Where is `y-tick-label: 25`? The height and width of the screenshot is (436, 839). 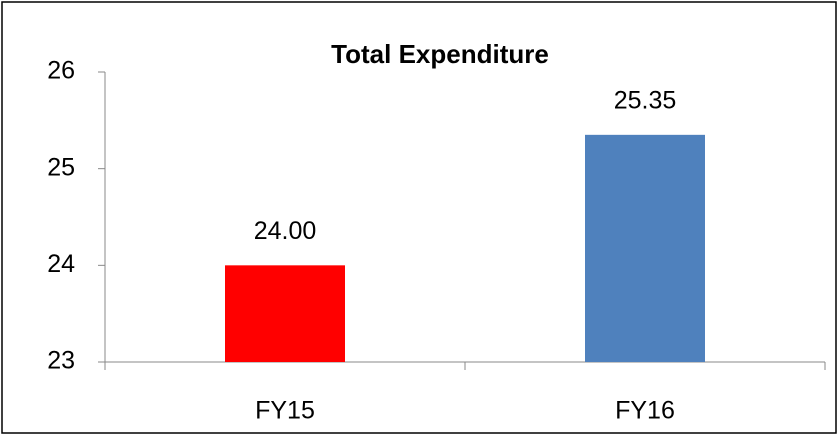
y-tick-label: 25 is located at coordinates (61, 167).